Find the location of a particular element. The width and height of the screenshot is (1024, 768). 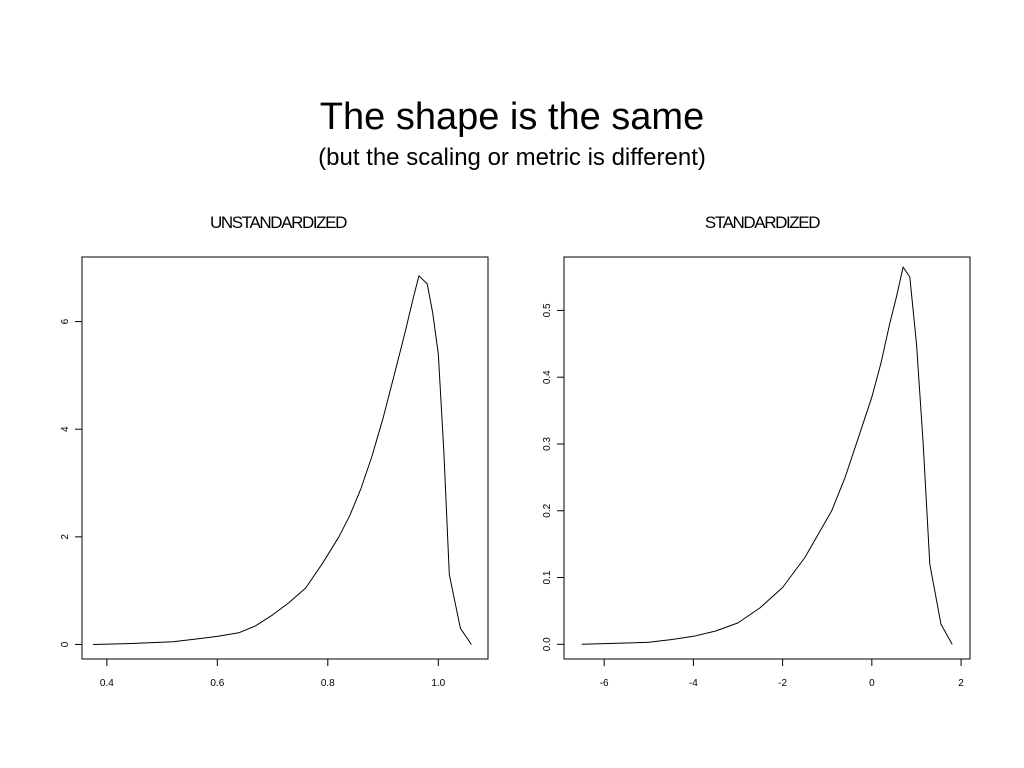

unstandardized-x-tick-label: 1.0 is located at coordinates (438, 683).